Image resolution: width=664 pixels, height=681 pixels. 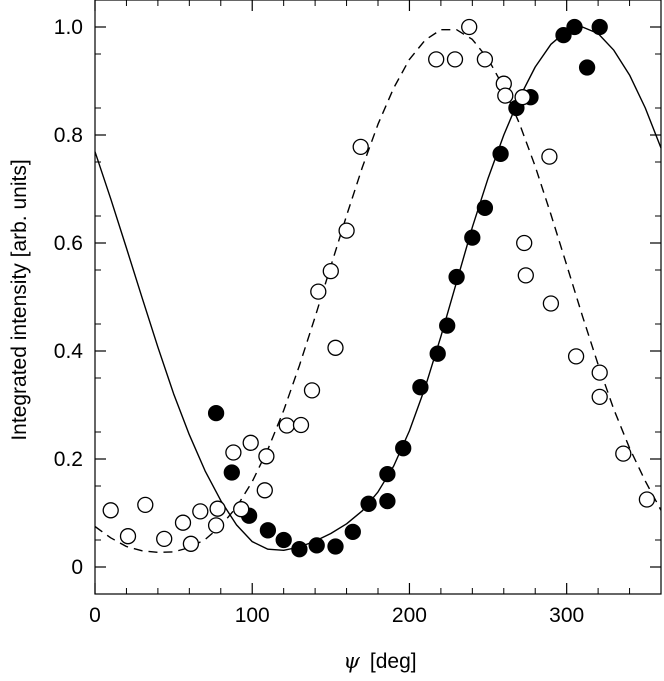 What do you see at coordinates (69, 297) in the screenshot?
I see `y-tick-labels: 0 0.2 0.4 0.6 0.8 1.0` at bounding box center [69, 297].